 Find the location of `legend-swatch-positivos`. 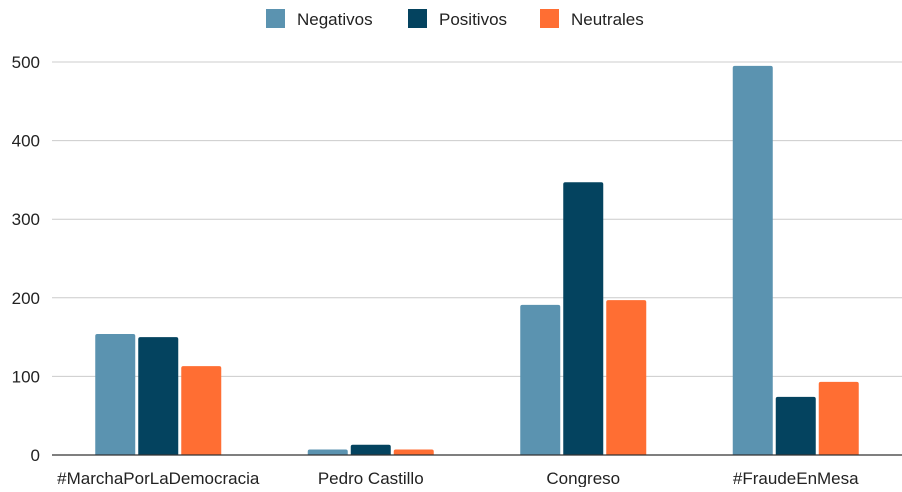

legend-swatch-positivos is located at coordinates (417, 18).